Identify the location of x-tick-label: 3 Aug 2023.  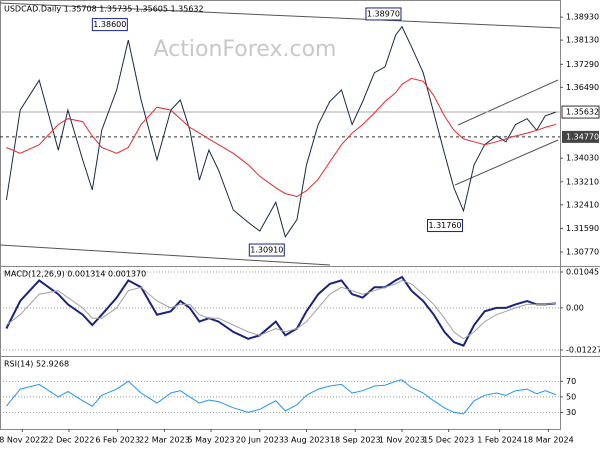
(306, 440).